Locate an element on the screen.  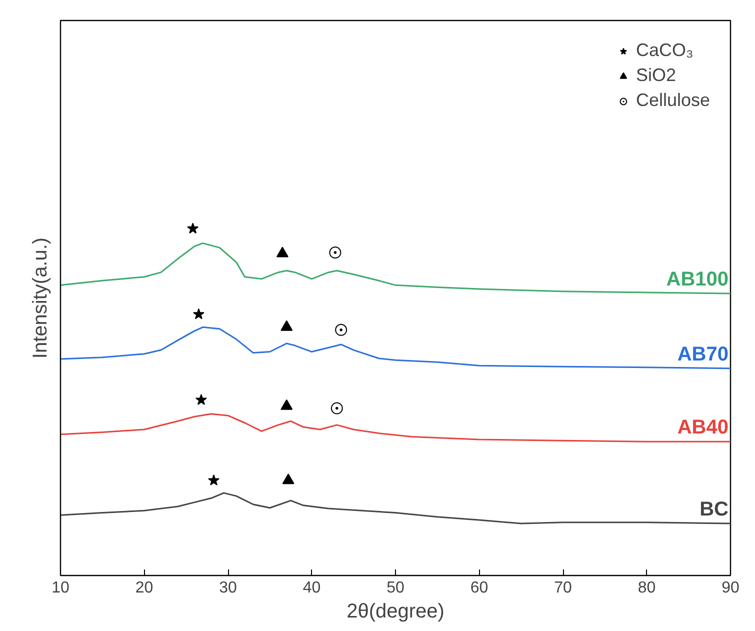
legend-label: CaCO₃ is located at coordinates (665, 50).